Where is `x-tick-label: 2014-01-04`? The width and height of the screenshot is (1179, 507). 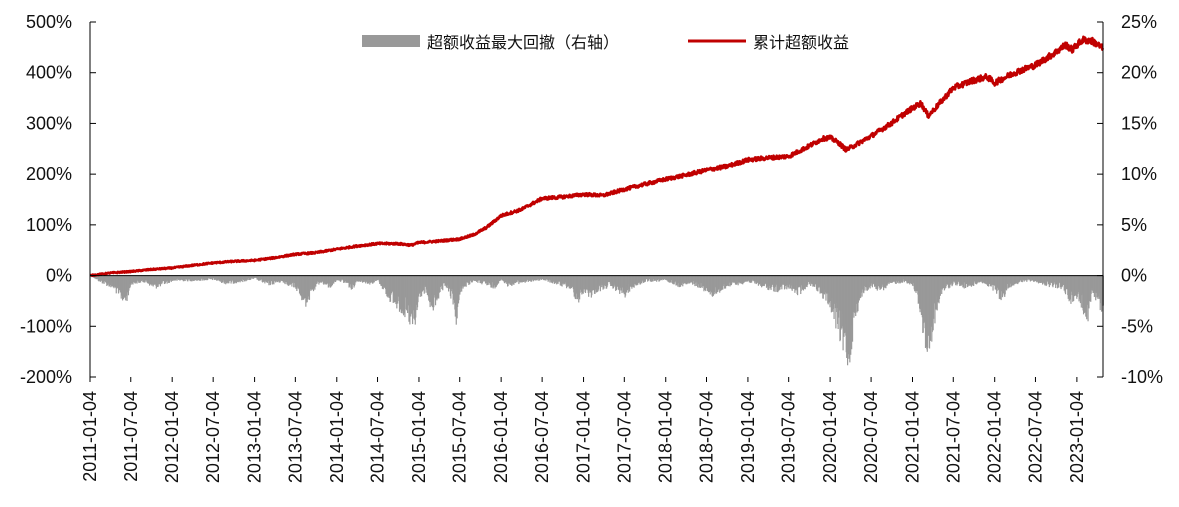 x-tick-label: 2014-01-04 is located at coordinates (337, 437).